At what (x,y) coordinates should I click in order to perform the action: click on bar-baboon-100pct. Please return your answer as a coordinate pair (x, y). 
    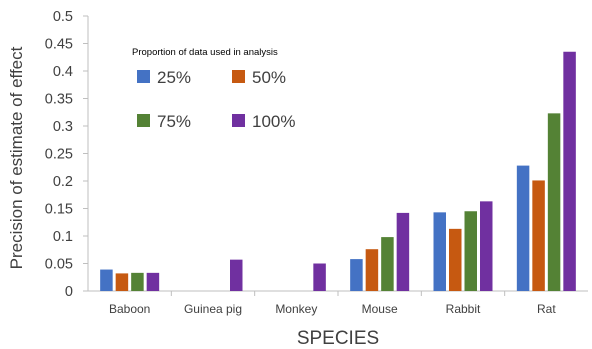
    Looking at the image, I should click on (153, 281).